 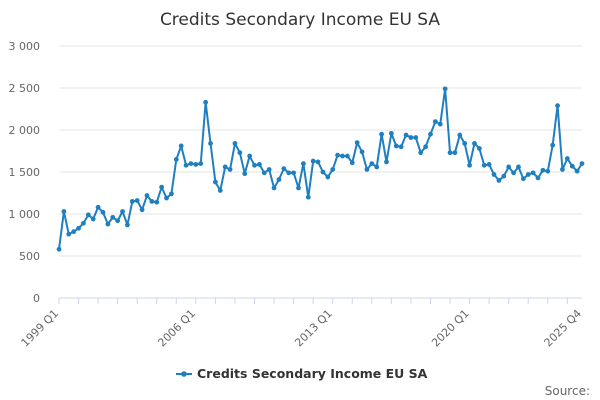 I want to click on legend: Credits Secondary Income EU SA, so click(x=302, y=373).